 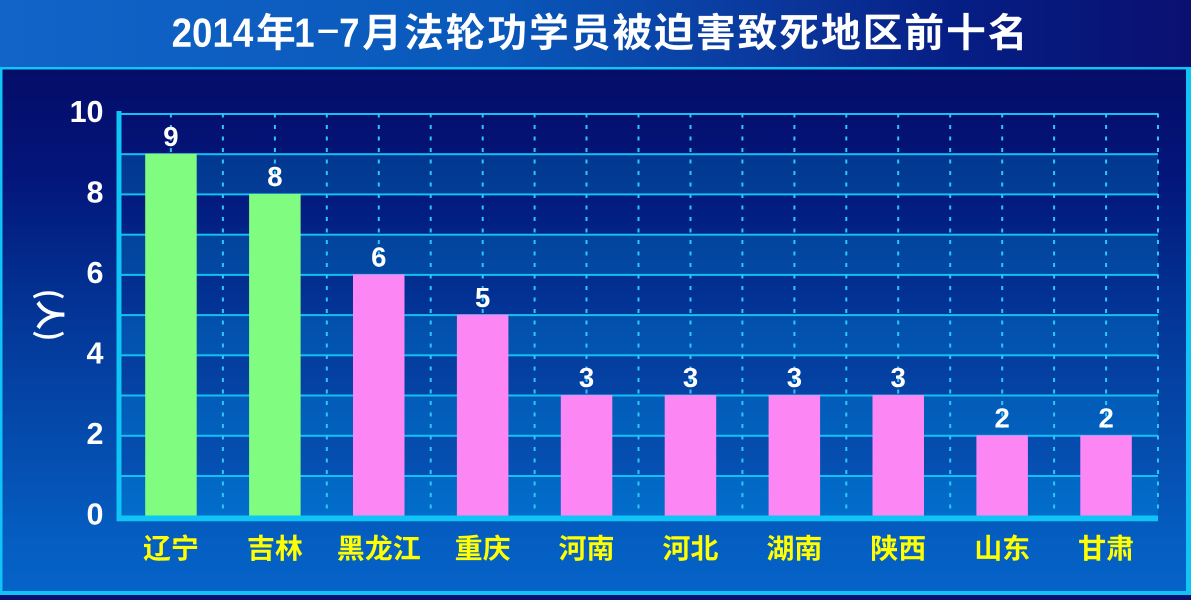 I want to click on svg-text: 5, so click(x=482, y=297).